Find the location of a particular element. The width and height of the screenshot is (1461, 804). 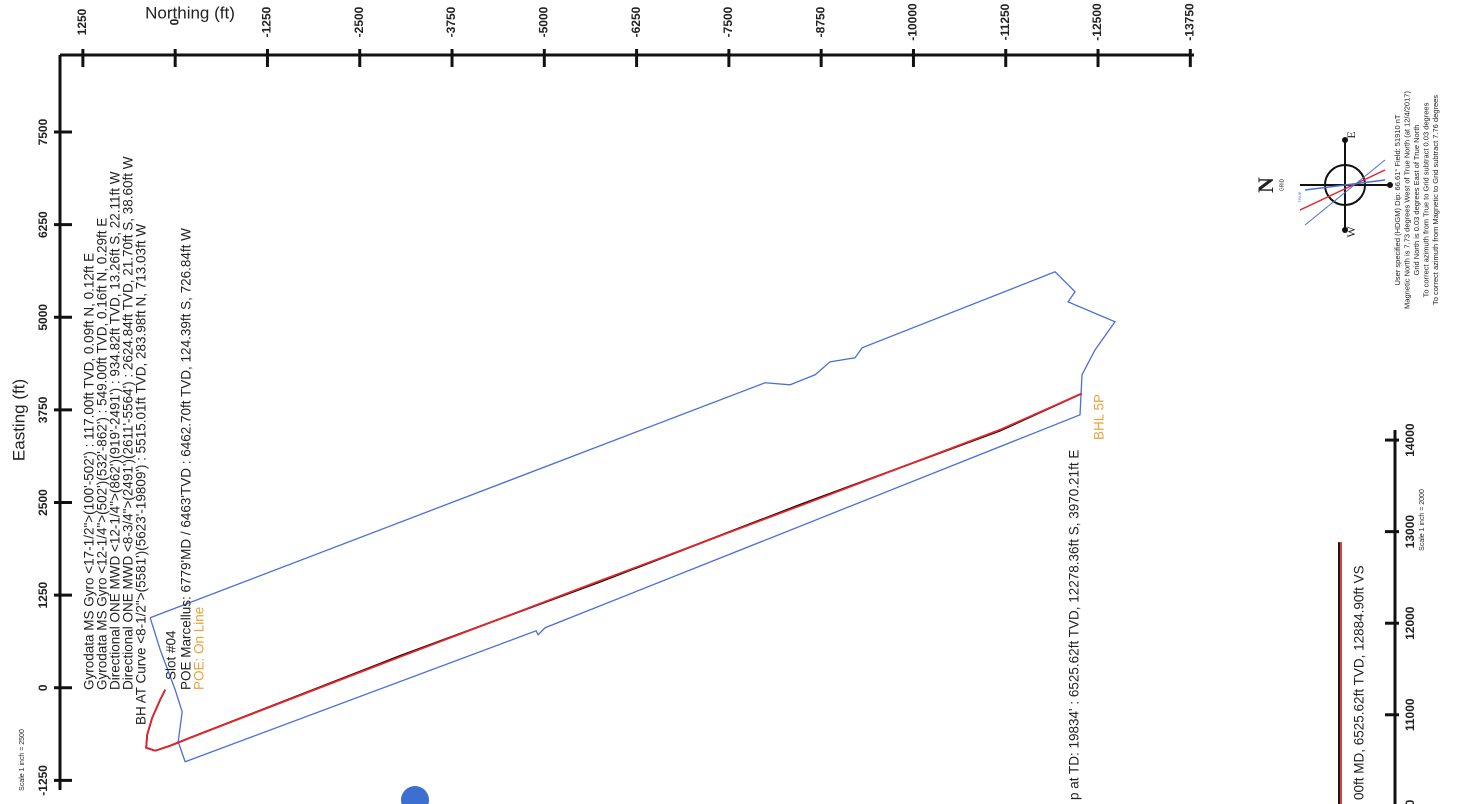

y-tick-label: 3750 is located at coordinates (43, 409).